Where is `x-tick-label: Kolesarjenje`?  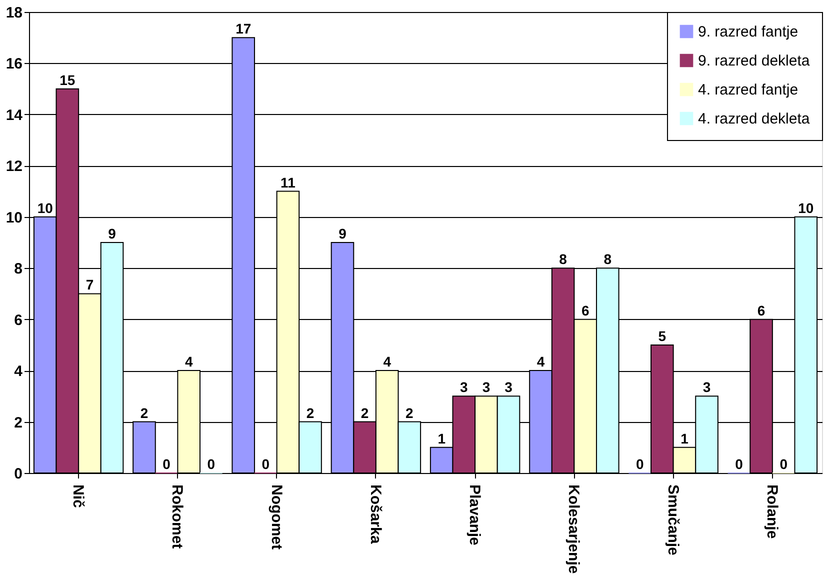 x-tick-label: Kolesarjenje is located at coordinates (573, 529).